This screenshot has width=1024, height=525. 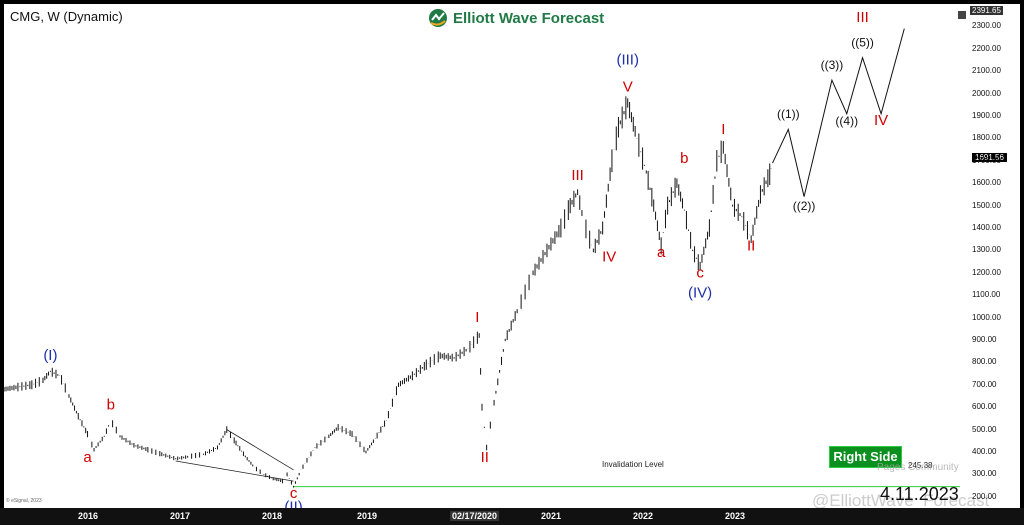 I want to click on brand-logo: Elliott Wave Forecast, so click(x=516, y=18).